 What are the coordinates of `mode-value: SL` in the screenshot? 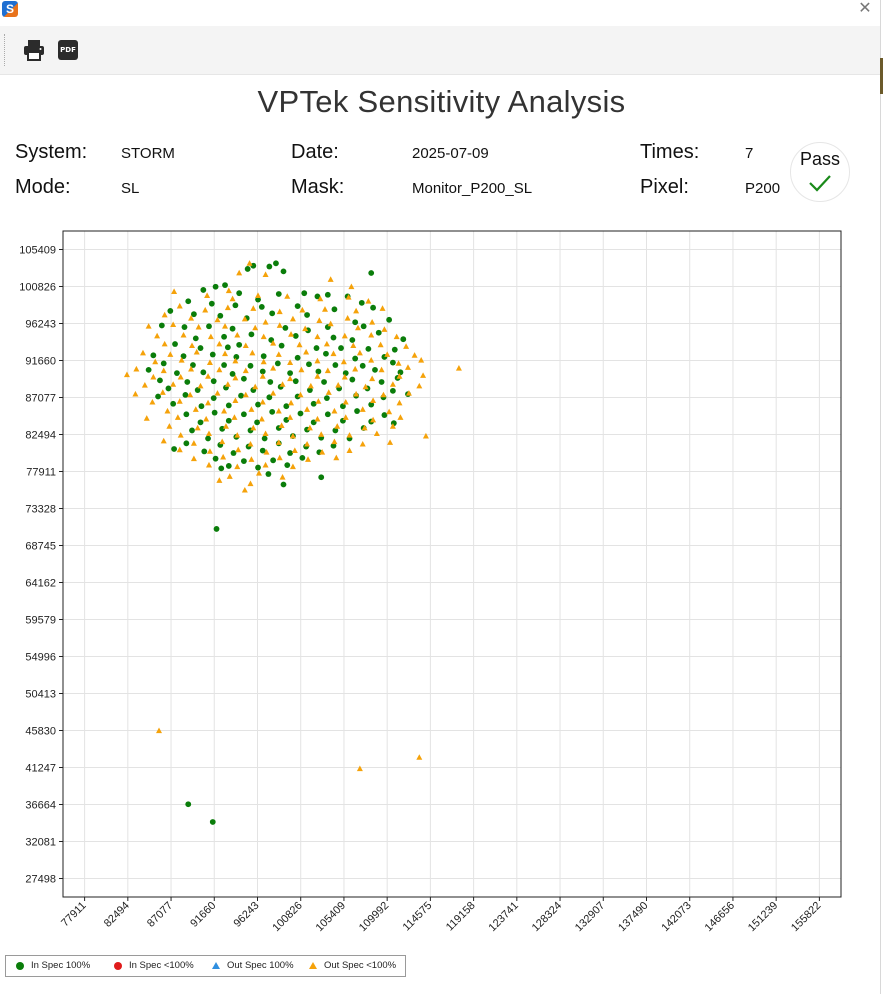 It's located at (130, 188).